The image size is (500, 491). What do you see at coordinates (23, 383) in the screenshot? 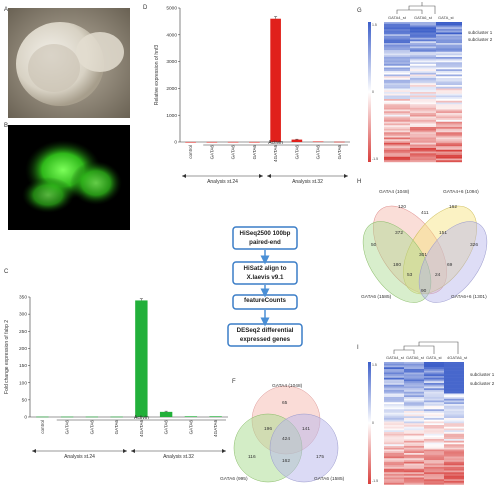
I see `y-tick-label: 100` at bounding box center [23, 383].